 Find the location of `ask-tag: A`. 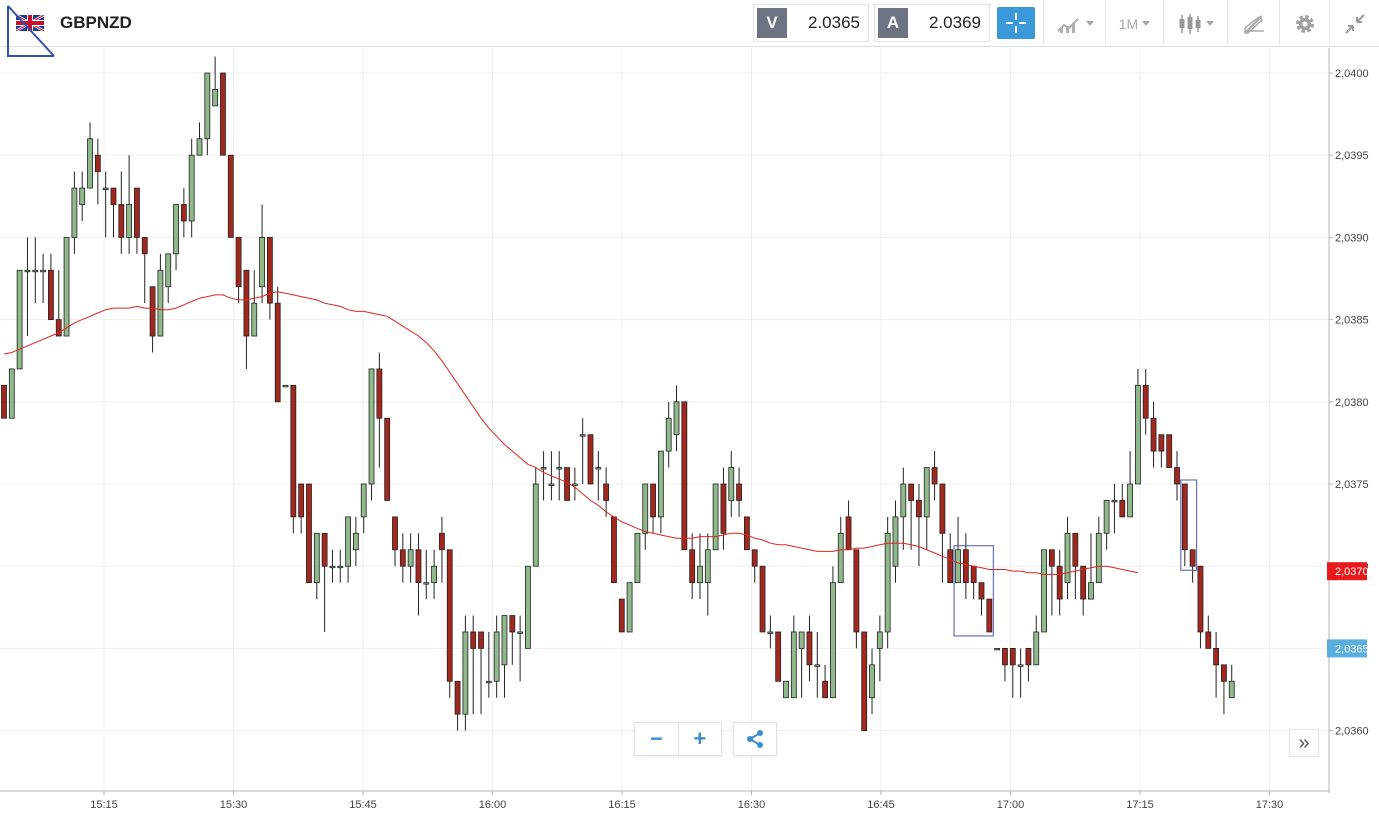

ask-tag: A is located at coordinates (893, 23).